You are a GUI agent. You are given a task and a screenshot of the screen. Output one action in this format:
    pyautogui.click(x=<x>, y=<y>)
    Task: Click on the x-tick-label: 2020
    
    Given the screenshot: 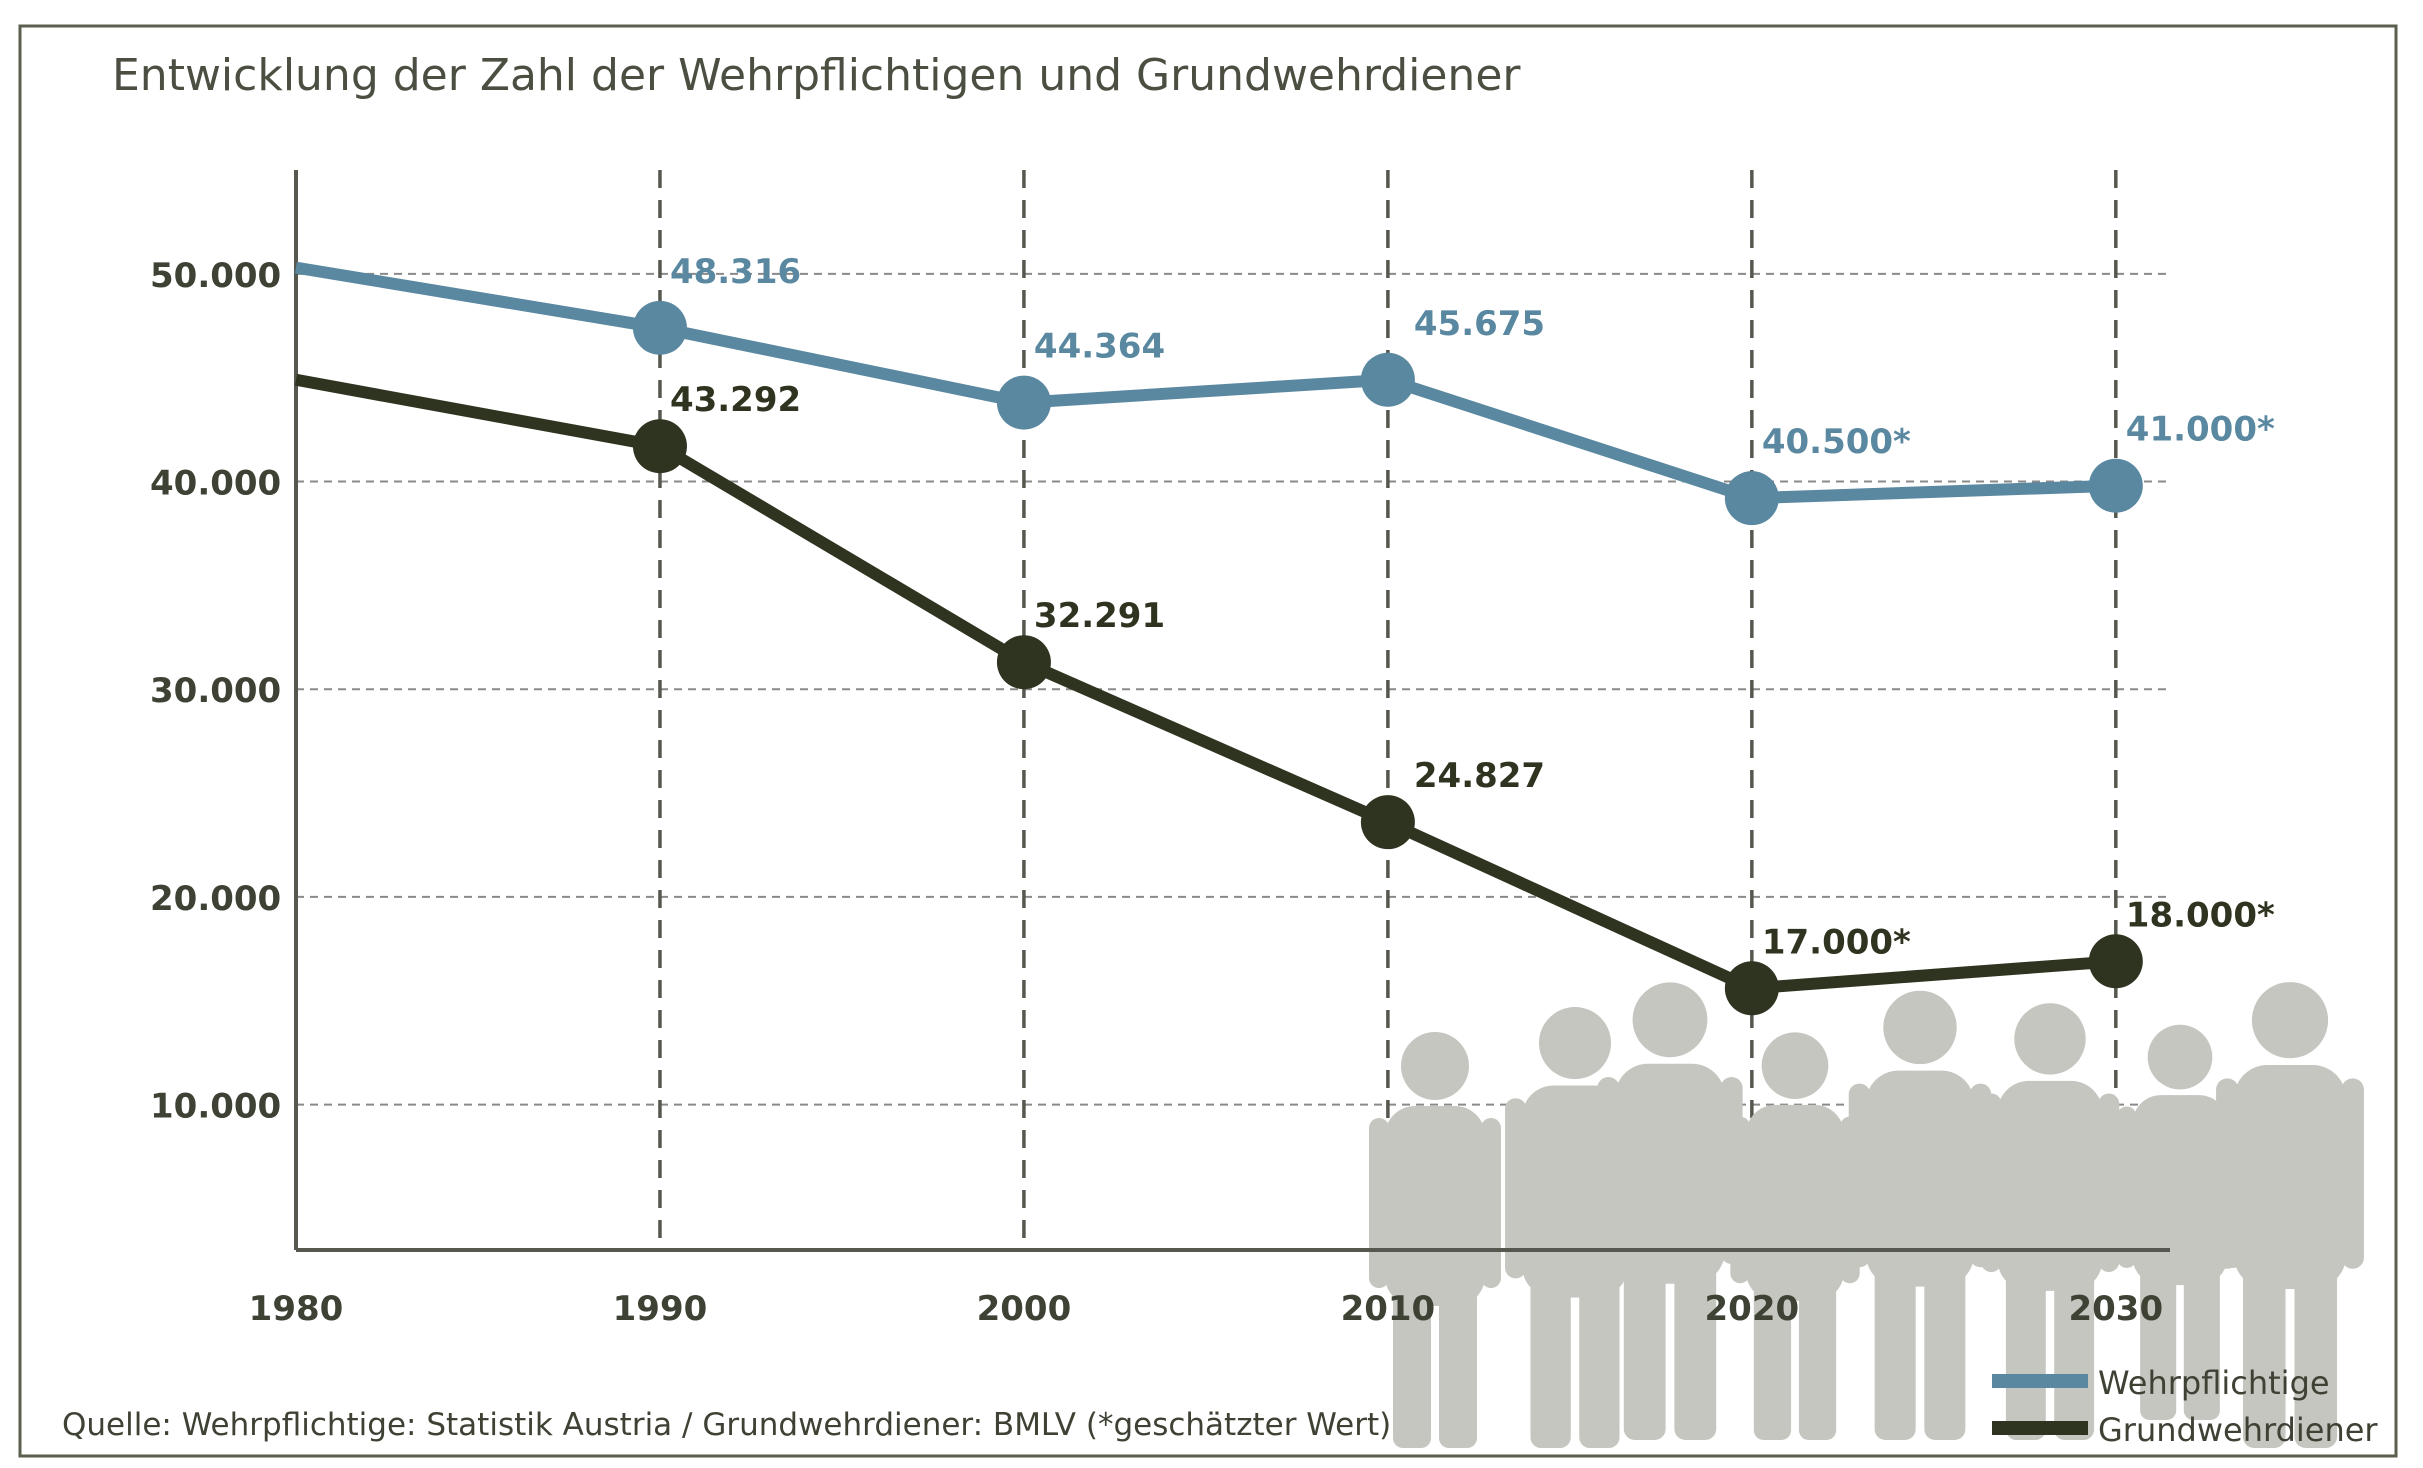 What is the action you would take?
    pyautogui.click(x=1752, y=1309)
    